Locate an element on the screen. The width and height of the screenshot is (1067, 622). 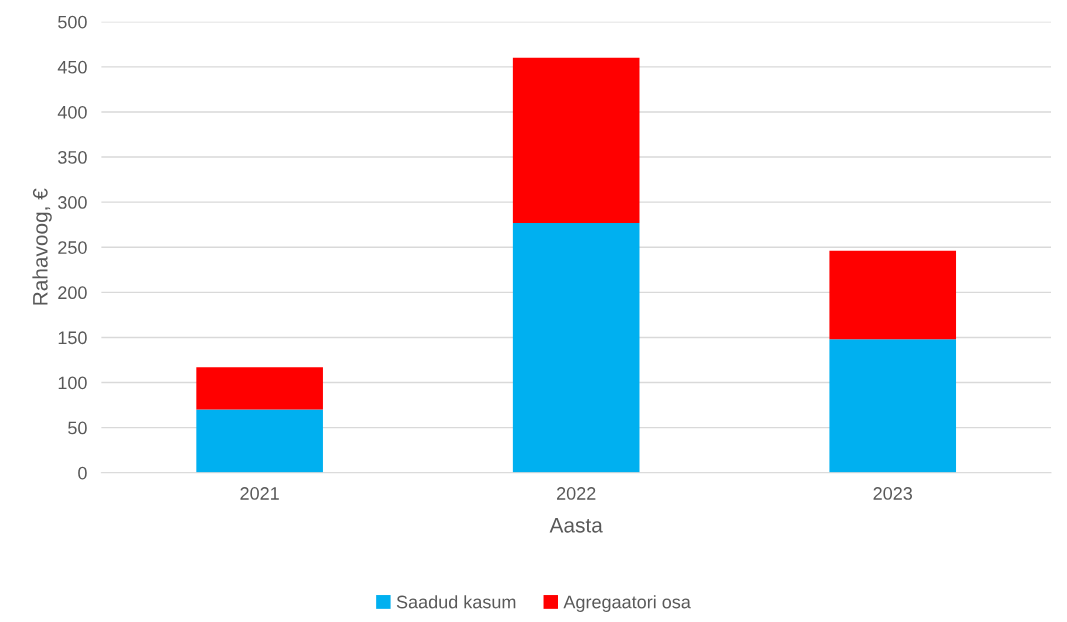
y-tick-label: 0 is located at coordinates (82, 473).